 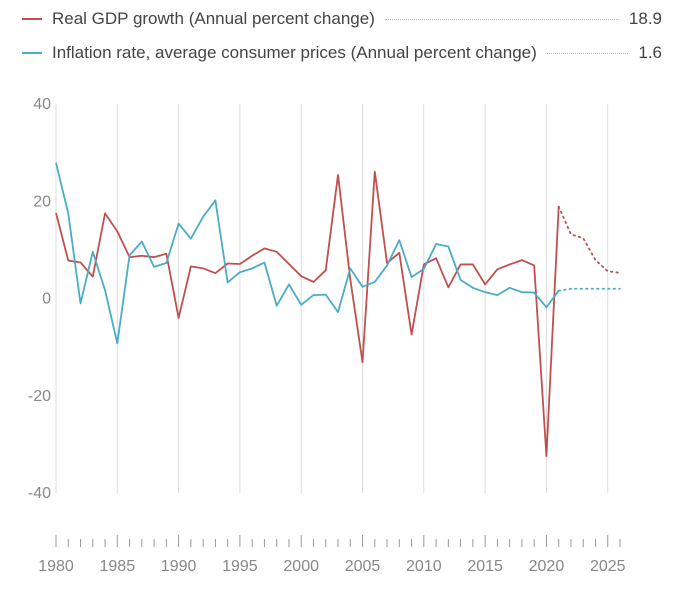 I want to click on x-tick-label-1980: 1980, so click(x=56, y=566).